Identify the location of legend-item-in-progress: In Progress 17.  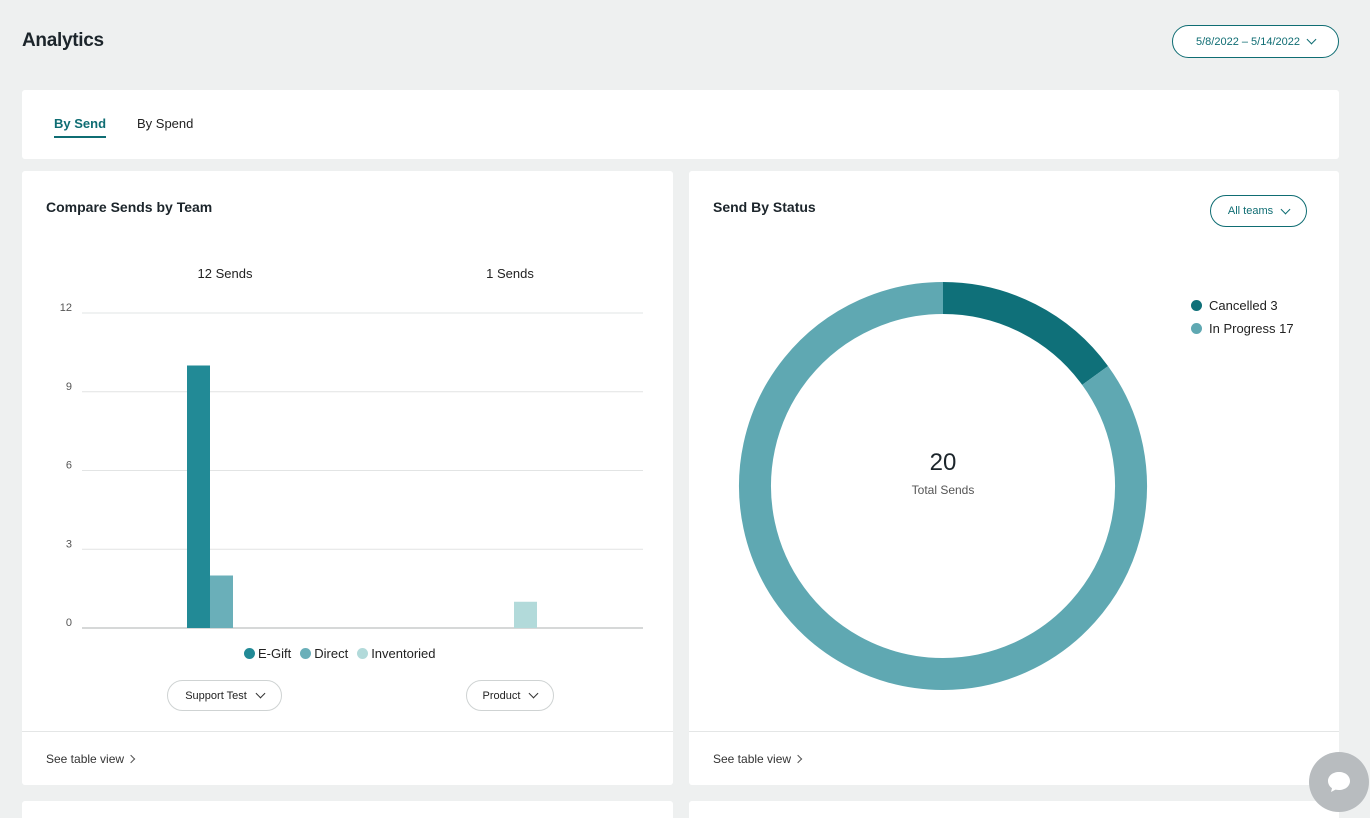
(1242, 328).